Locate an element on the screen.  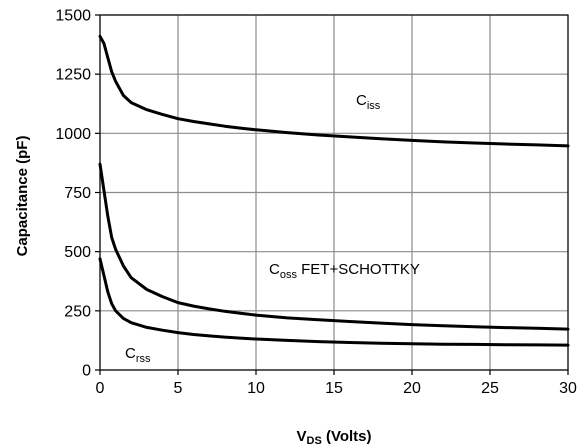
y-tick-label: 250 is located at coordinates (77, 311).